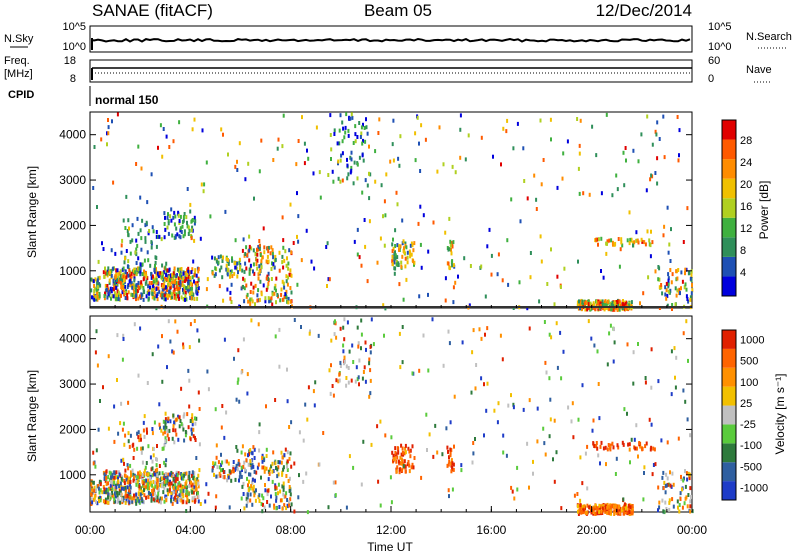 The height and width of the screenshot is (554, 800). Describe the element at coordinates (711, 79) in the screenshot. I see `nave-tick-bottom: 0` at that location.